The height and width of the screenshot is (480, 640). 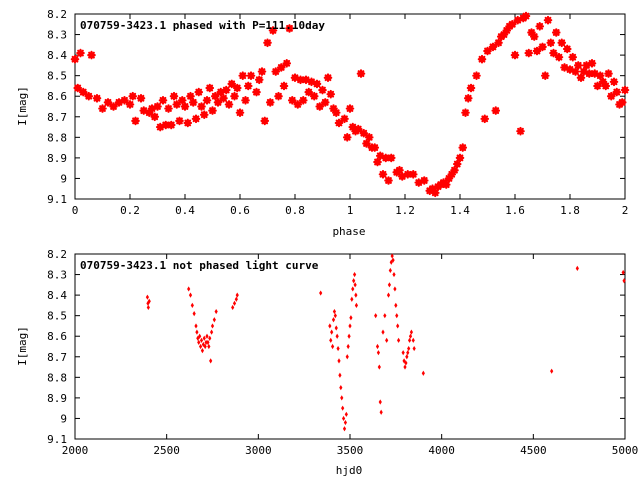 I want to click on y-tick-label: 8.7, so click(x=57, y=357).